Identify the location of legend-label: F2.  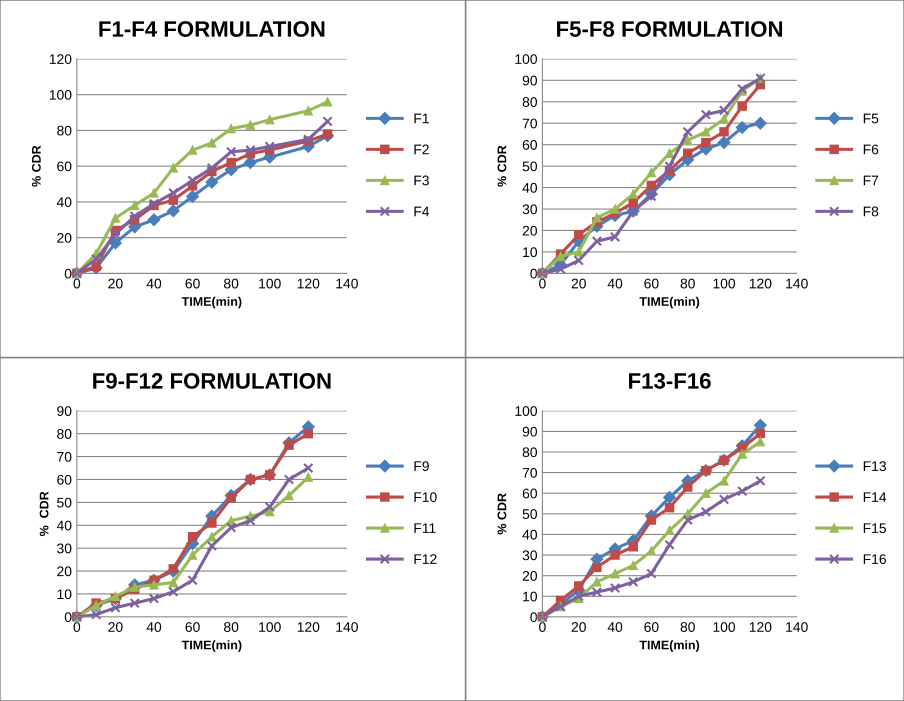
(421, 149).